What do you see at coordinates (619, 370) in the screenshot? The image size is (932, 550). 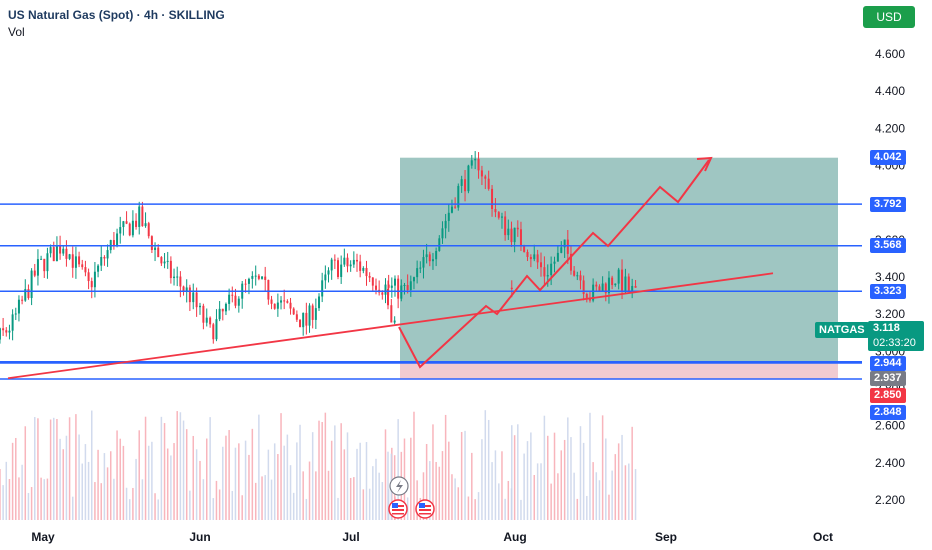 I see `stop-zone` at bounding box center [619, 370].